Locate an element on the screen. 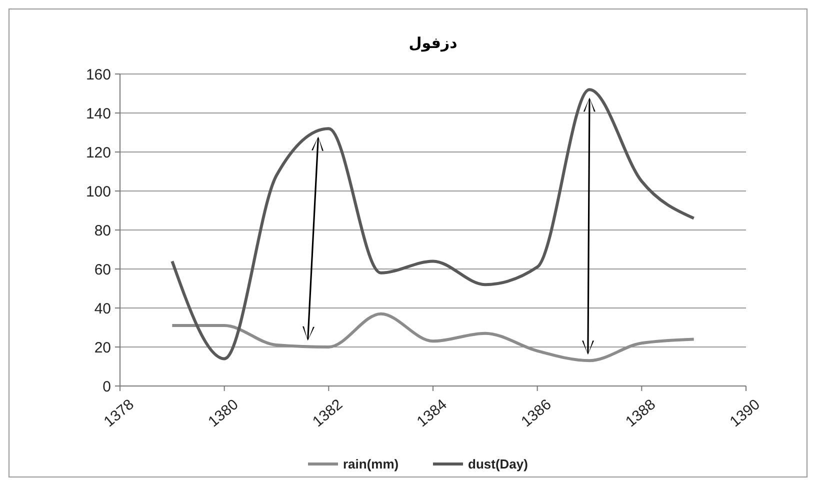 This screenshot has width=815, height=490. y-tick-label: 60 is located at coordinates (102, 269).